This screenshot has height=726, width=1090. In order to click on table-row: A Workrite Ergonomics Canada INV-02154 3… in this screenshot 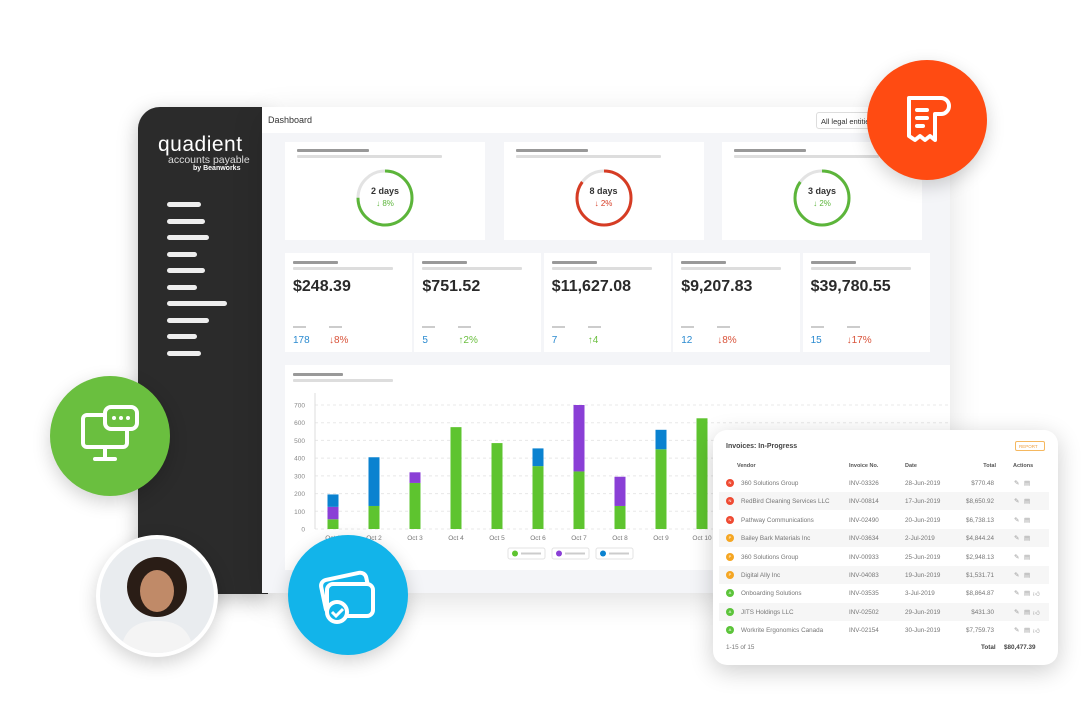, I will do `click(884, 630)`.